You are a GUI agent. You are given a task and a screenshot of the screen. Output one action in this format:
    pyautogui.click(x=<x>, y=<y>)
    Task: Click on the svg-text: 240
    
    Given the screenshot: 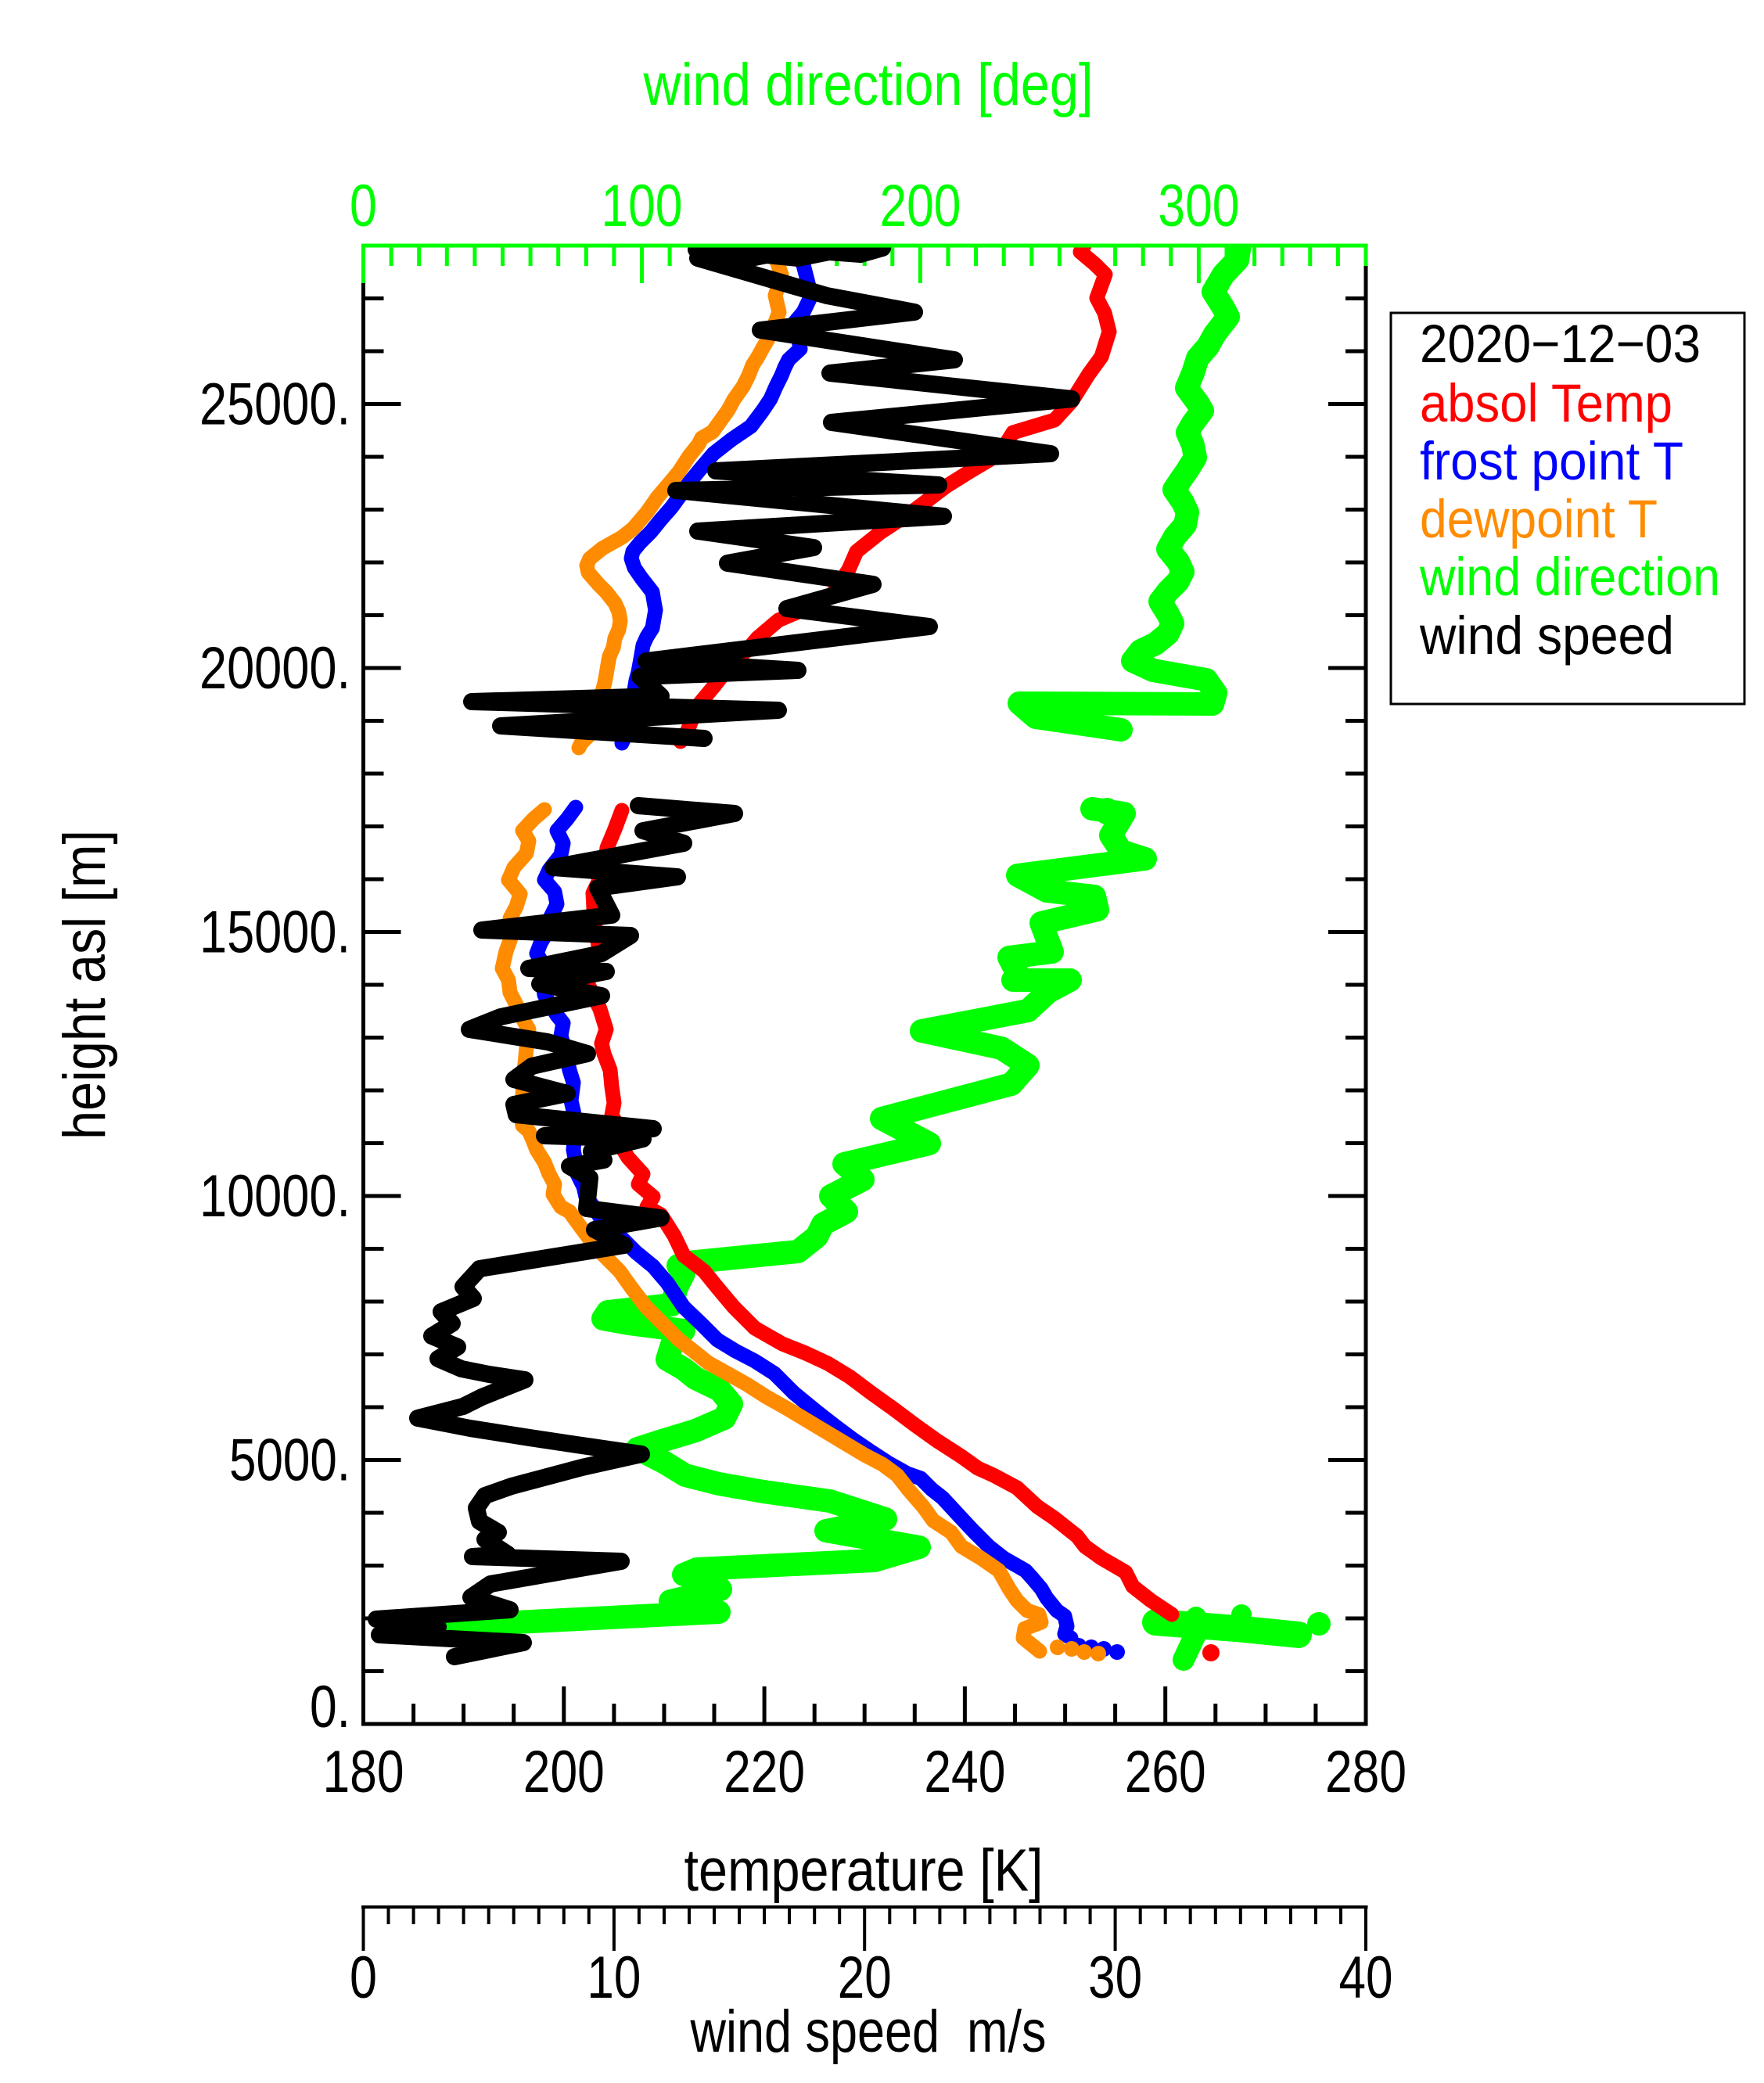 What is the action you would take?
    pyautogui.click(x=964, y=1772)
    